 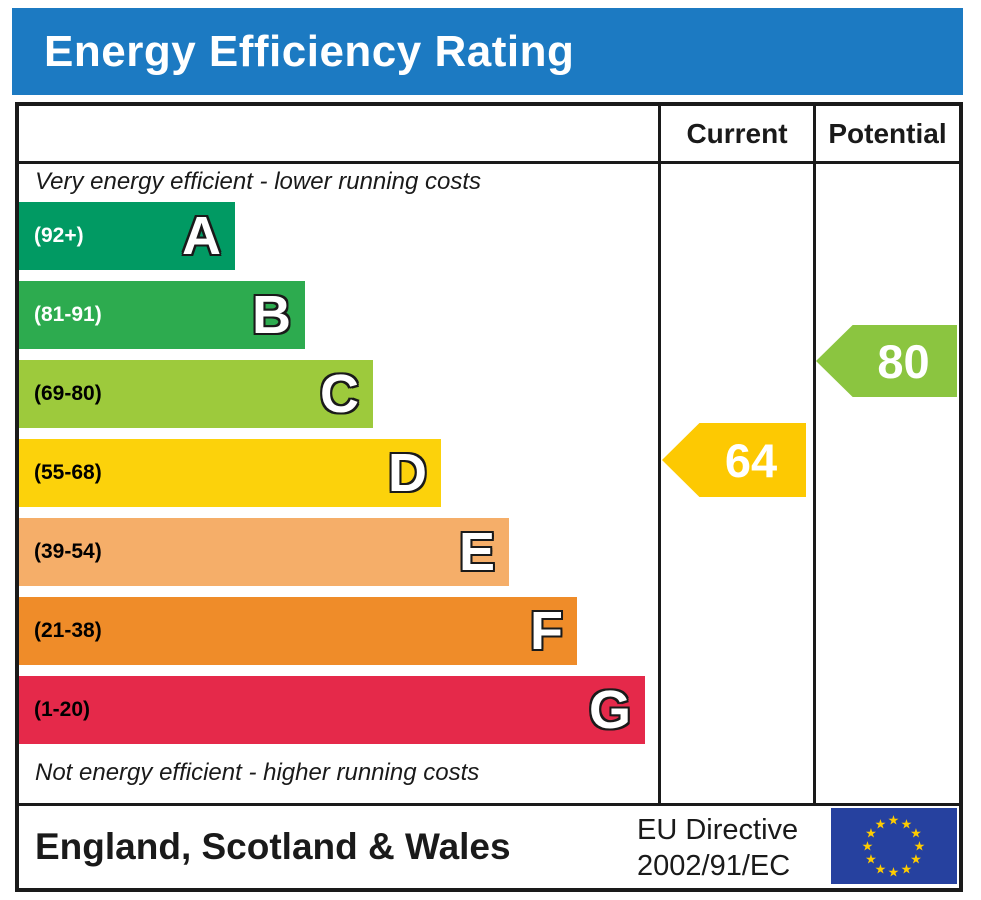 What do you see at coordinates (407, 473) in the screenshot?
I see `band-d-letter: D` at bounding box center [407, 473].